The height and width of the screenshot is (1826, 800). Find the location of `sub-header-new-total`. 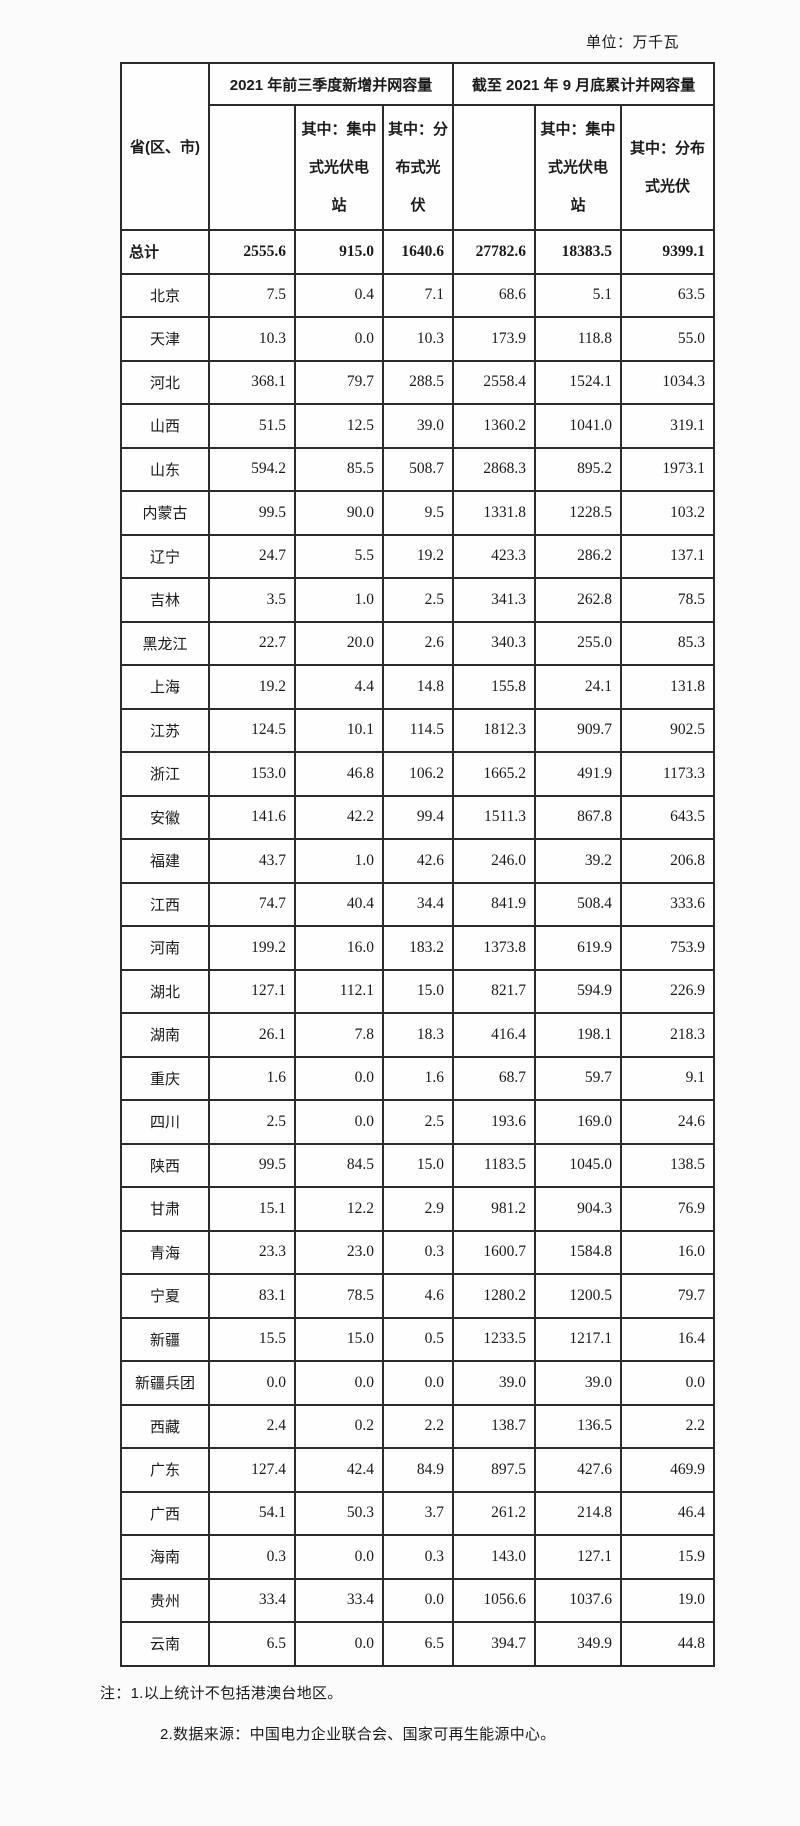

sub-header-new-total is located at coordinates (252, 167).